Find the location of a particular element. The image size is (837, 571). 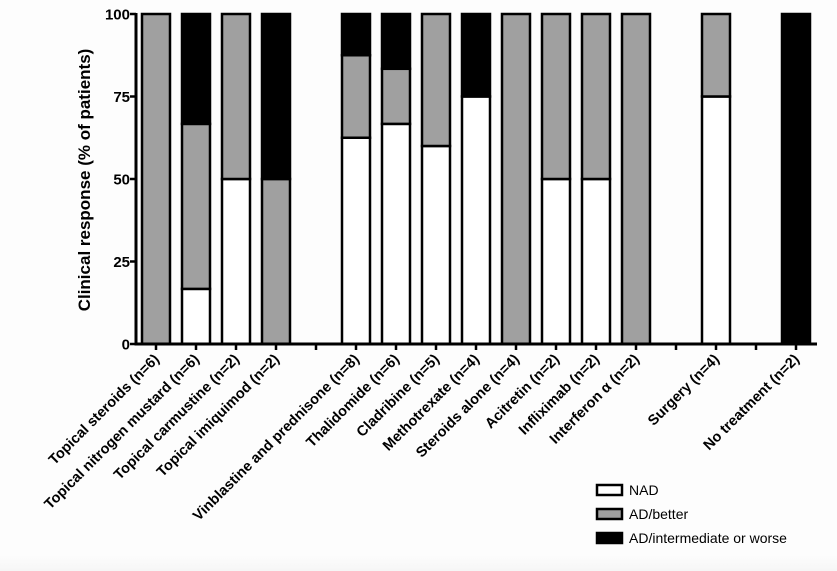

y-tick-label: 75 is located at coordinates (121, 97).